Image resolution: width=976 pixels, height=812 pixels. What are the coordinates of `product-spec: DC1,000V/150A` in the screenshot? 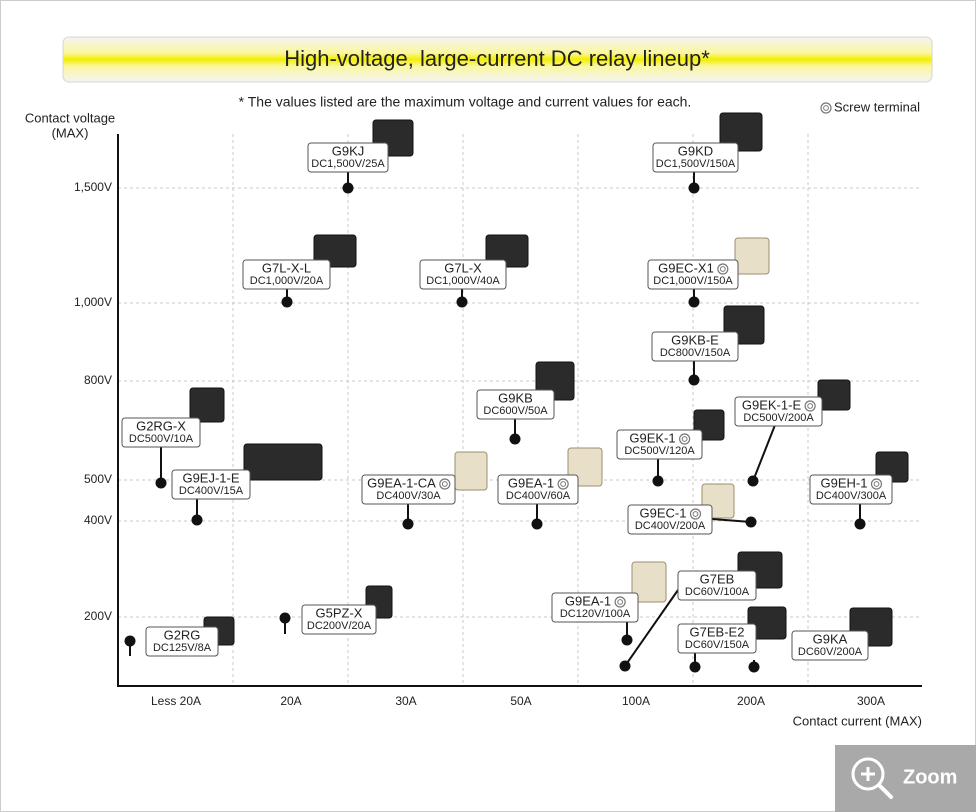 It's located at (693, 281).